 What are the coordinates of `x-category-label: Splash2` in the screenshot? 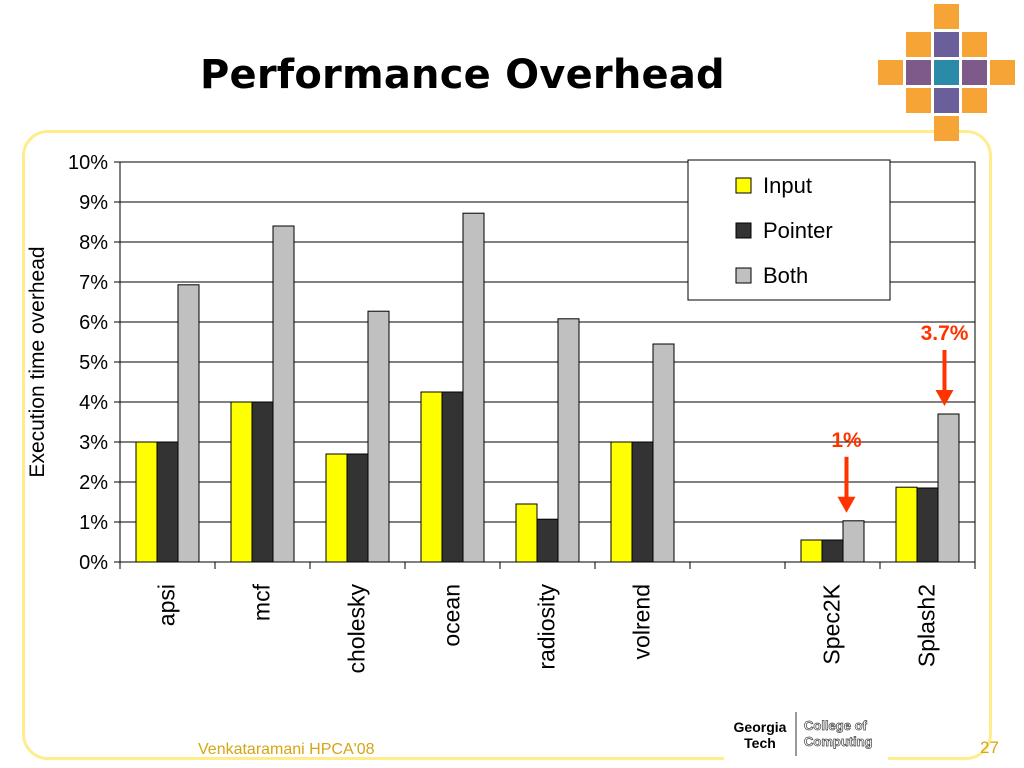 It's located at (927, 625).